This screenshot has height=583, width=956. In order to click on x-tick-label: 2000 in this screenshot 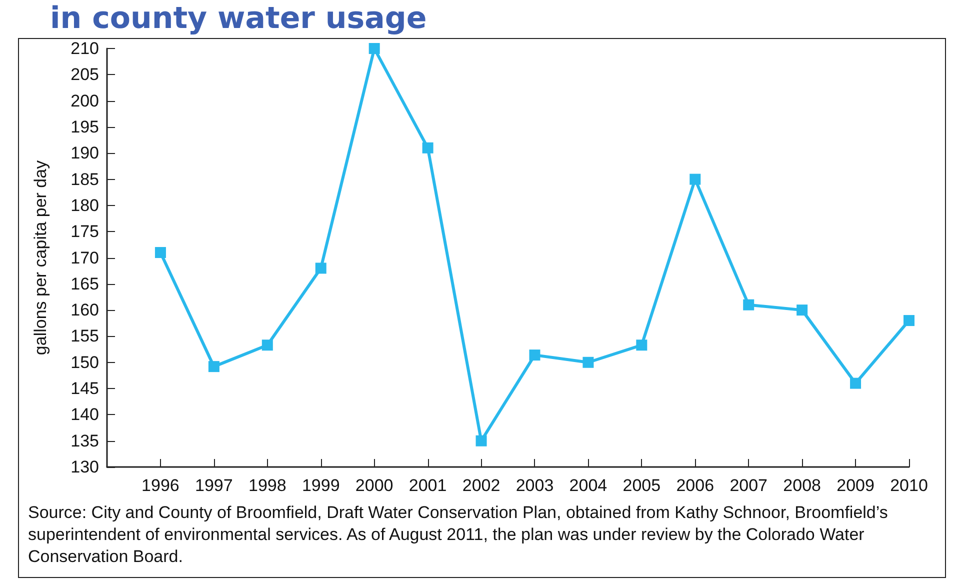, I will do `click(374, 485)`.